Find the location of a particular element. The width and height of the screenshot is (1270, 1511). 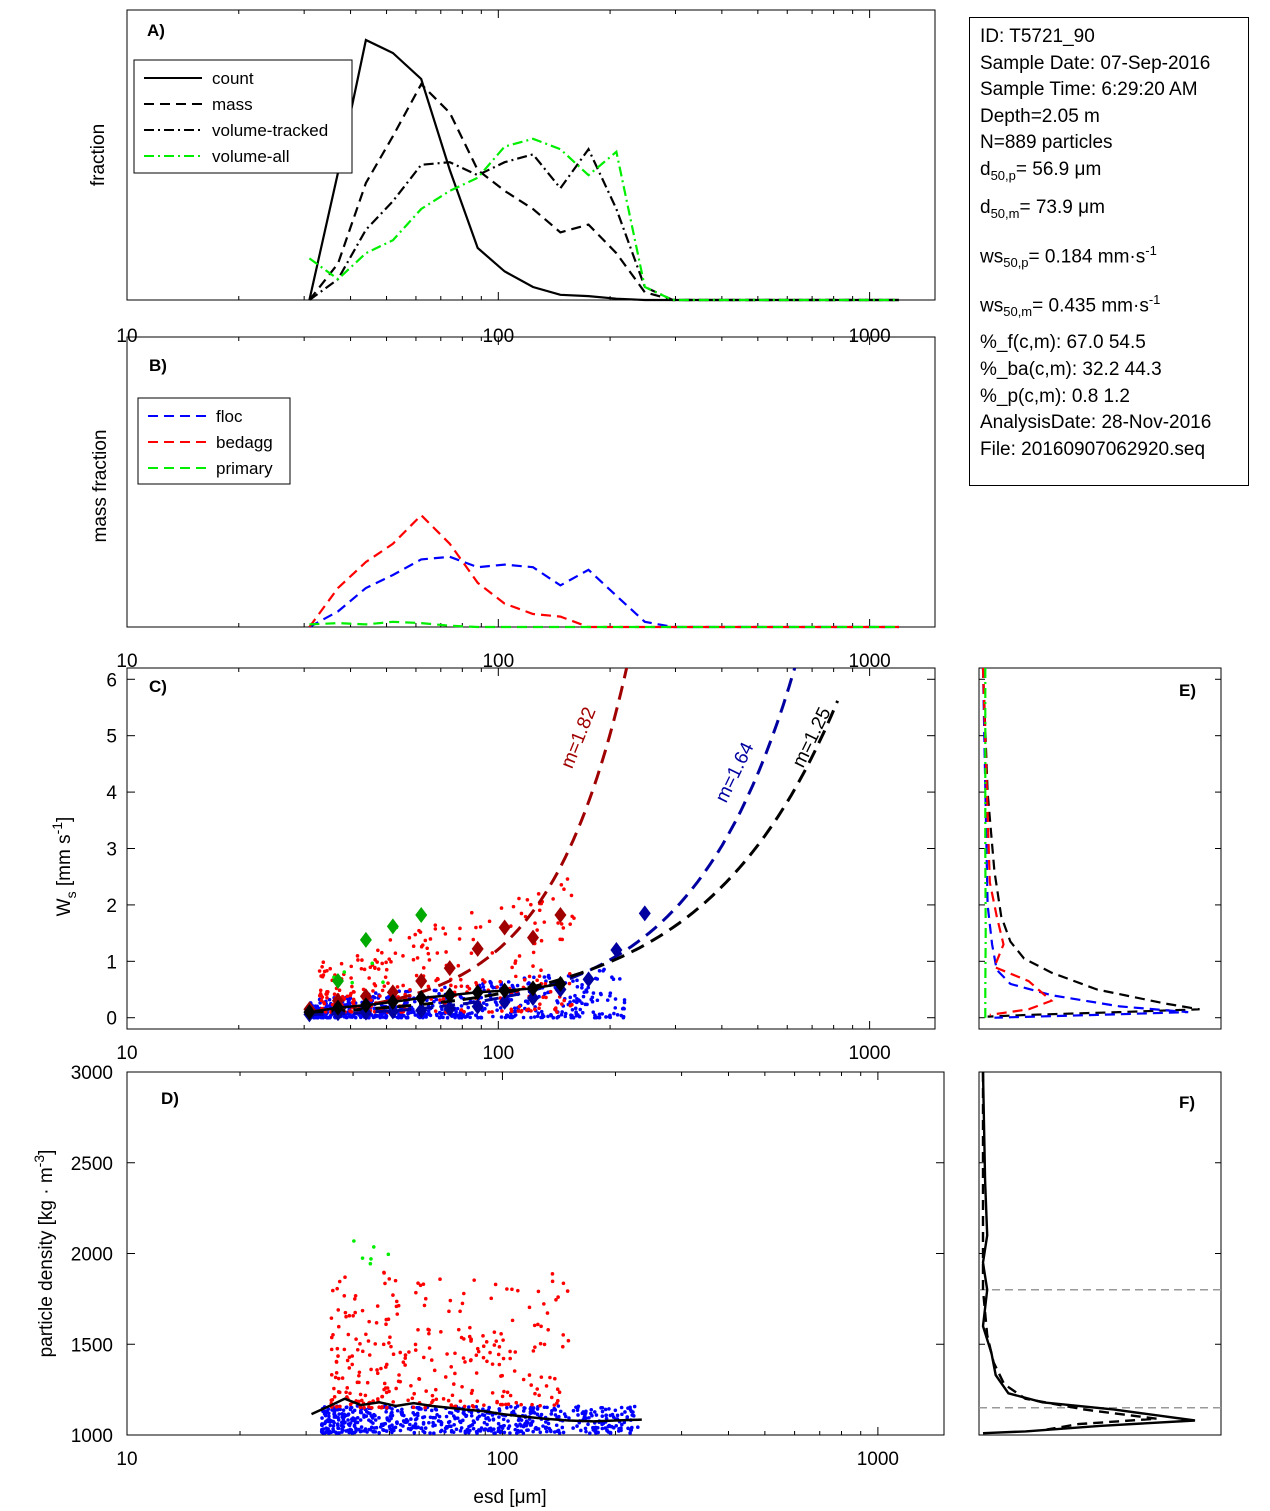

info-f-cm: %_f(c,m): 67.0 54.5 is located at coordinates (1063, 343).